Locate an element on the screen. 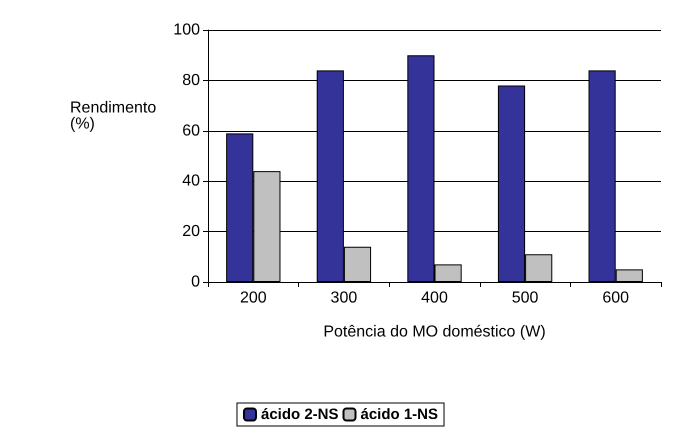 The width and height of the screenshot is (681, 442). y-tick-label: 20 is located at coordinates (191, 231).